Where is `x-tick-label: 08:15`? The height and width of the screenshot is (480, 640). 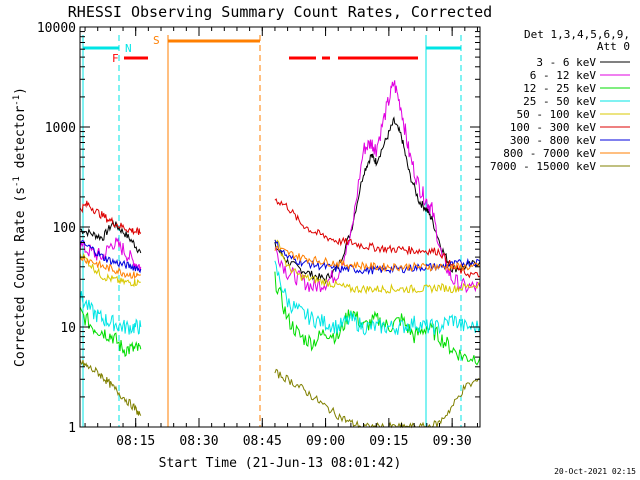 x-tick-label: 08:15 is located at coordinates (135, 441).